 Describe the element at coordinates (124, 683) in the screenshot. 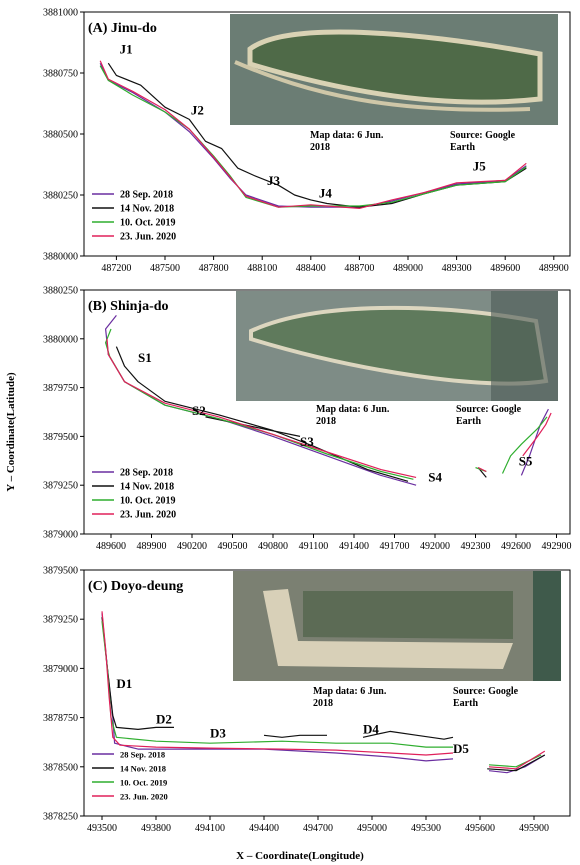

I see `section-label: D1` at that location.